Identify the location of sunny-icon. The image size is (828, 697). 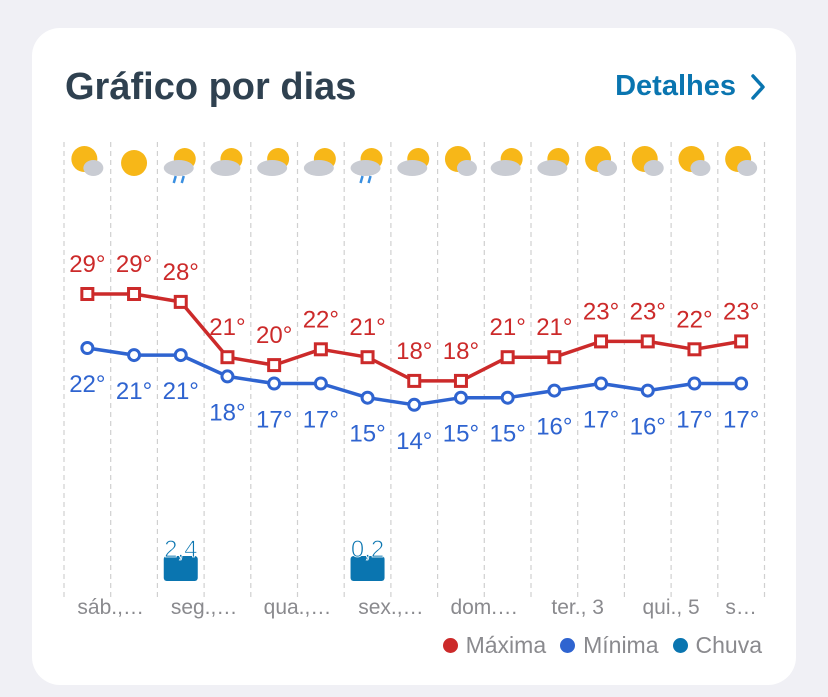
(134, 163).